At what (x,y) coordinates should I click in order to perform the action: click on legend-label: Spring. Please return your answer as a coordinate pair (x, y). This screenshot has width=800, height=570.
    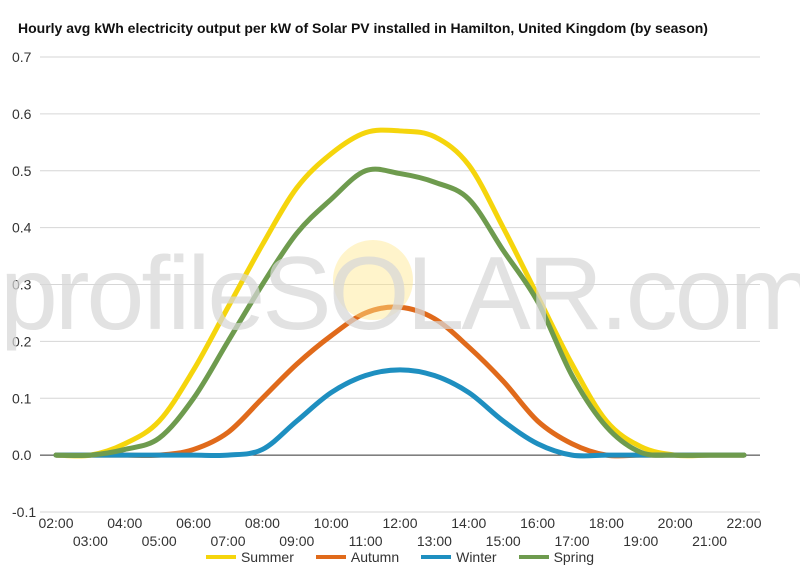
    Looking at the image, I should click on (574, 557).